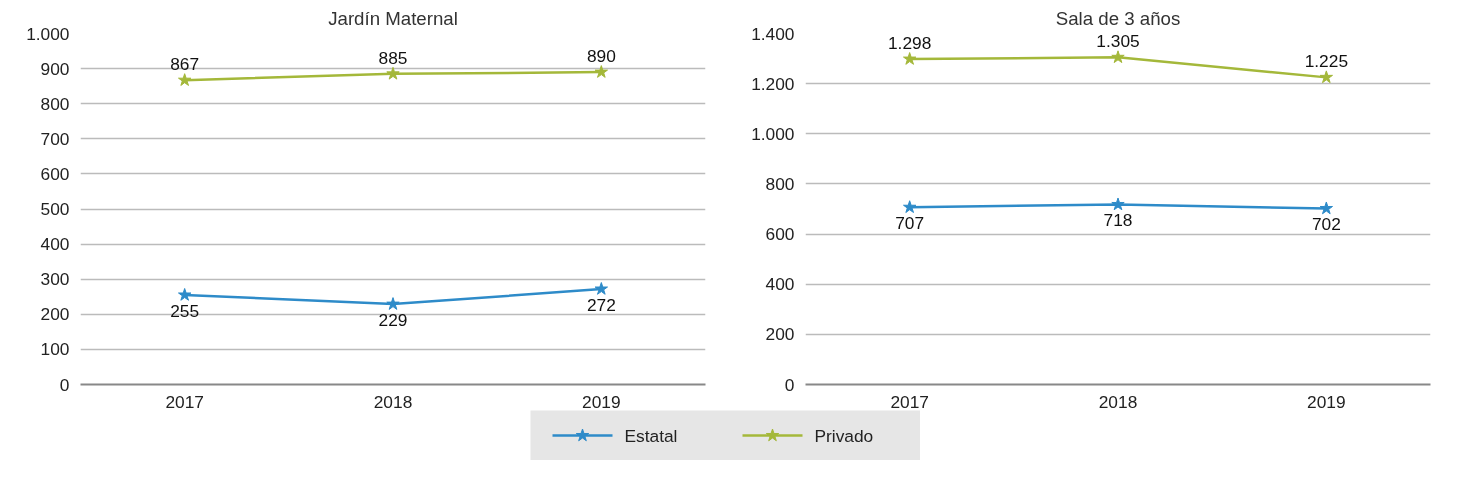 This screenshot has height=483, width=1479. Describe the element at coordinates (601, 56) in the screenshot. I see `data-label: 890` at that location.